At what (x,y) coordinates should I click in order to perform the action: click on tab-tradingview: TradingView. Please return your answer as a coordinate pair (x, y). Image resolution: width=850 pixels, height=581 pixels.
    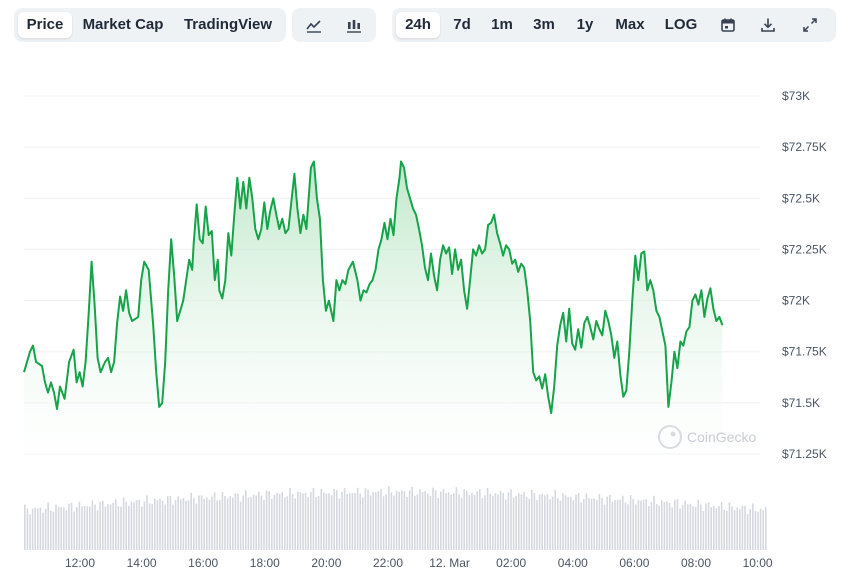
    Looking at the image, I should click on (228, 24).